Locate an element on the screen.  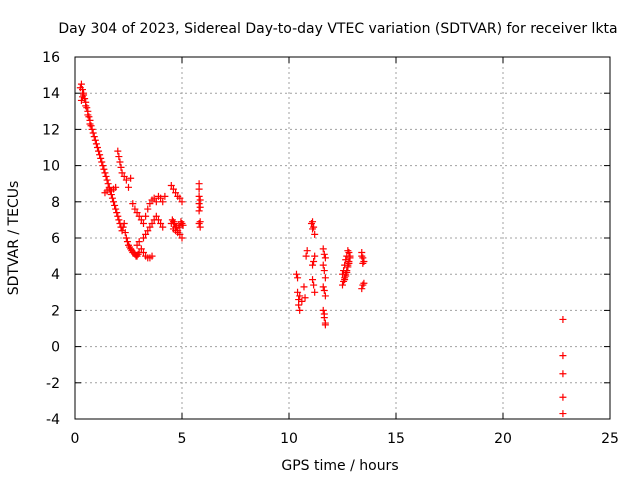
y-tick-label: 10 is located at coordinates (51, 167).